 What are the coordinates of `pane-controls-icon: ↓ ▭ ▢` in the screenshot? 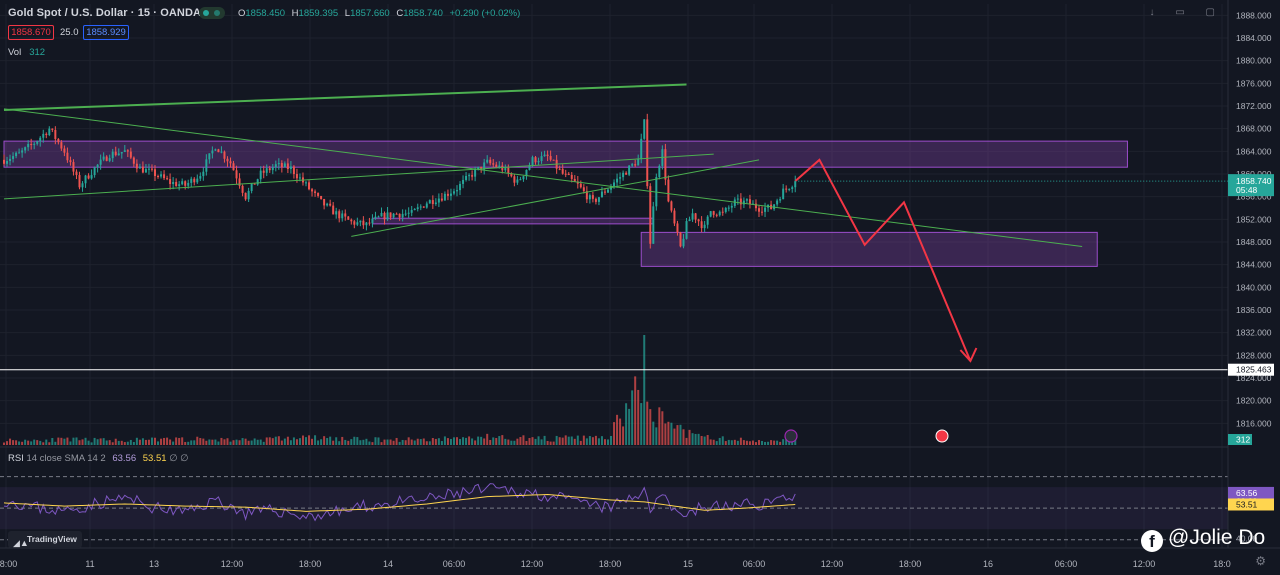 It's located at (1186, 12).